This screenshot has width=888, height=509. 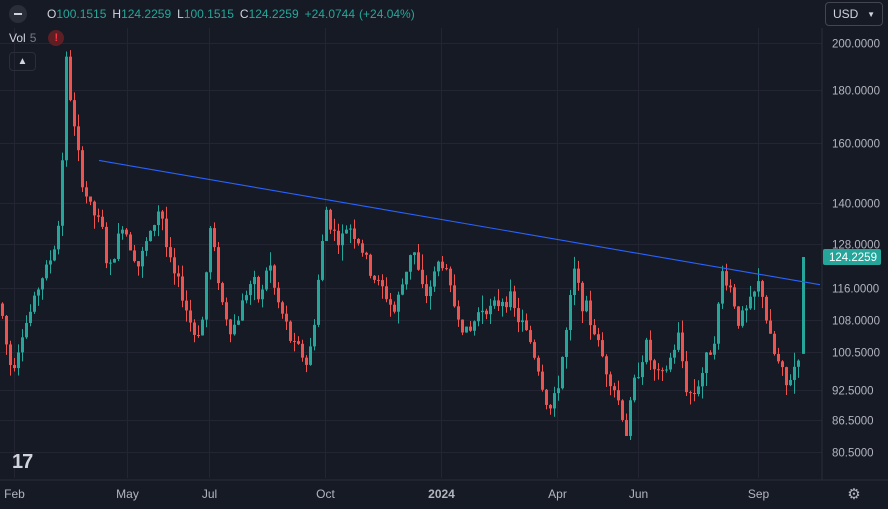 What do you see at coordinates (14, 494) in the screenshot?
I see `x-tick-label: Feb` at bounding box center [14, 494].